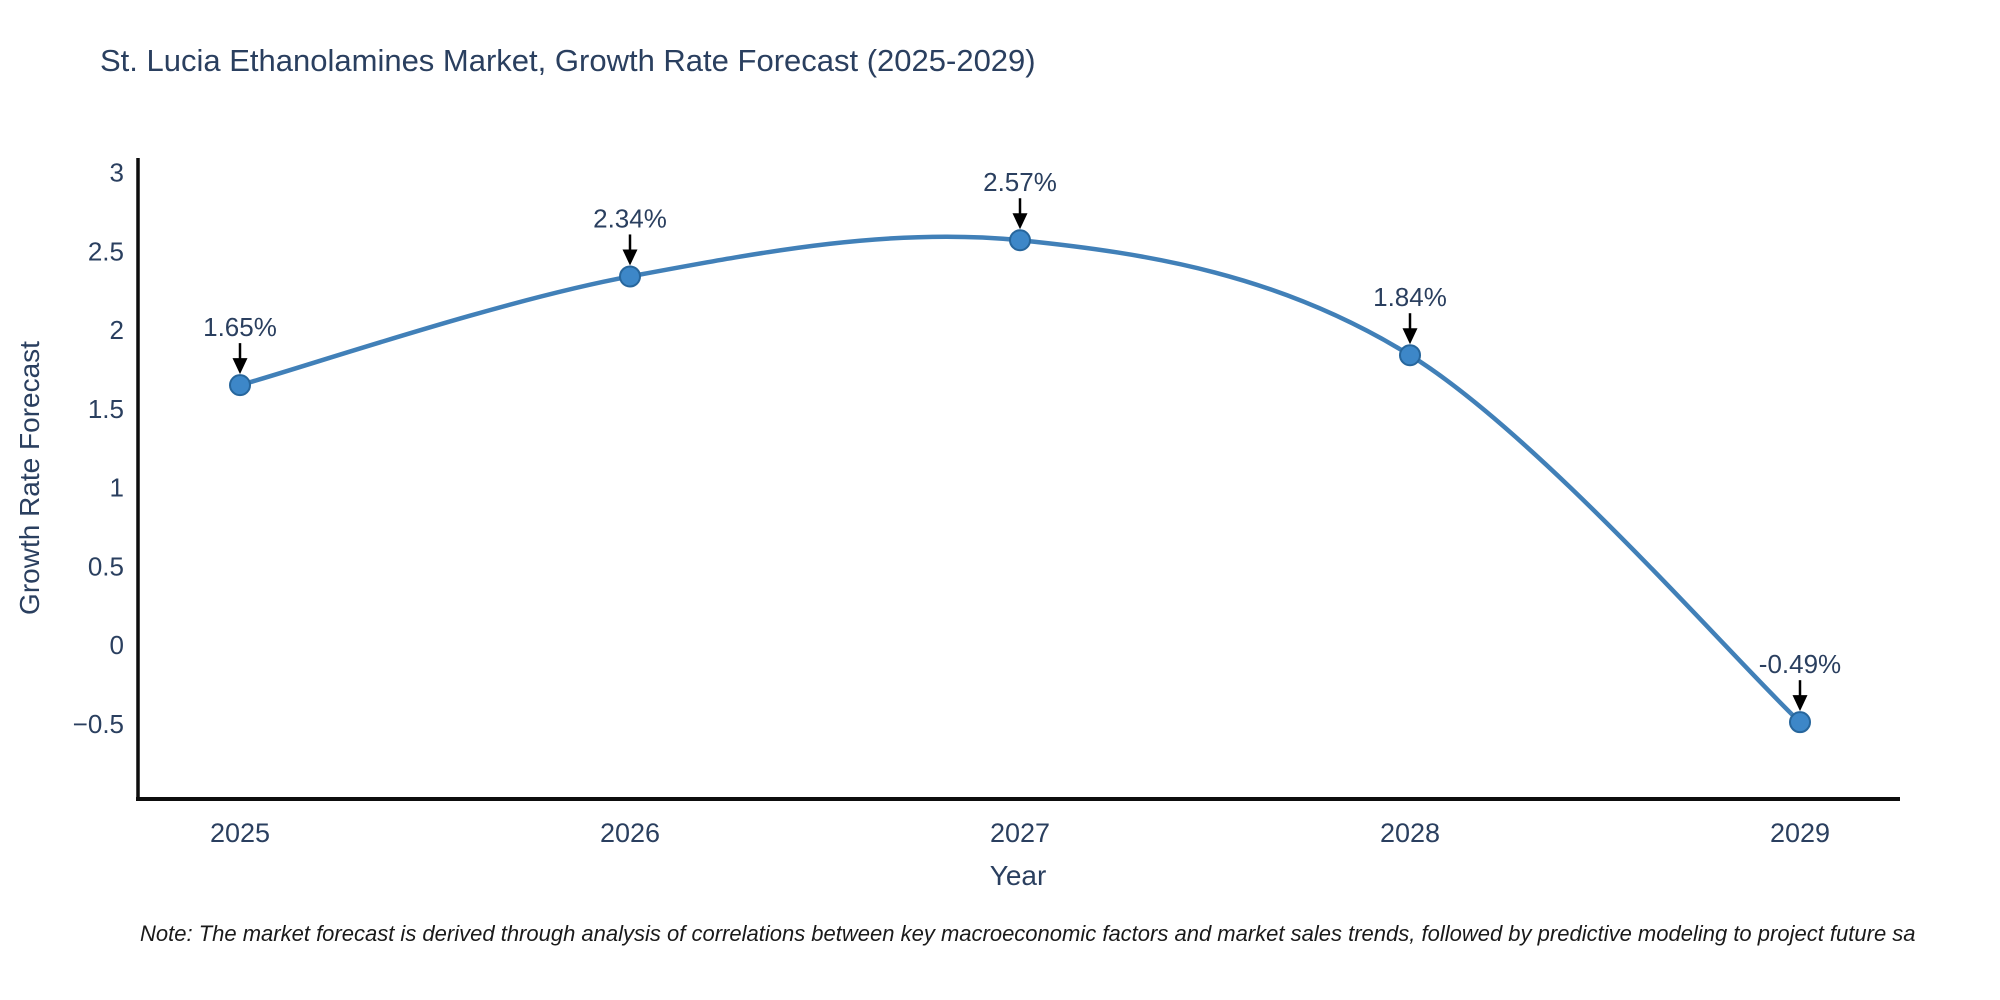 The width and height of the screenshot is (2000, 1000). I want to click on y-tick-label: 2, so click(117, 330).